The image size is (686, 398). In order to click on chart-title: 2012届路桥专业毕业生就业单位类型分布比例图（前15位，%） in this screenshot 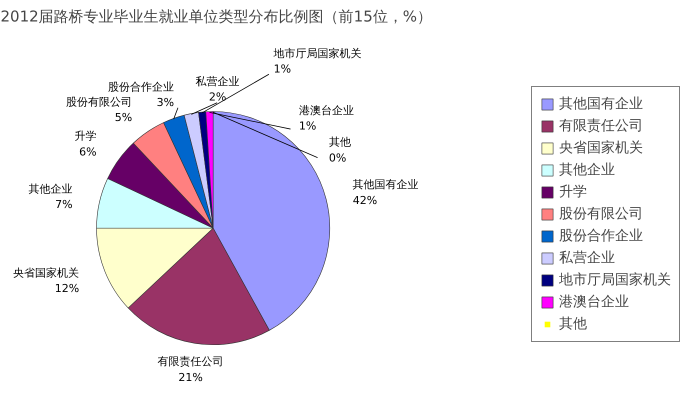, I will do `click(216, 17)`.